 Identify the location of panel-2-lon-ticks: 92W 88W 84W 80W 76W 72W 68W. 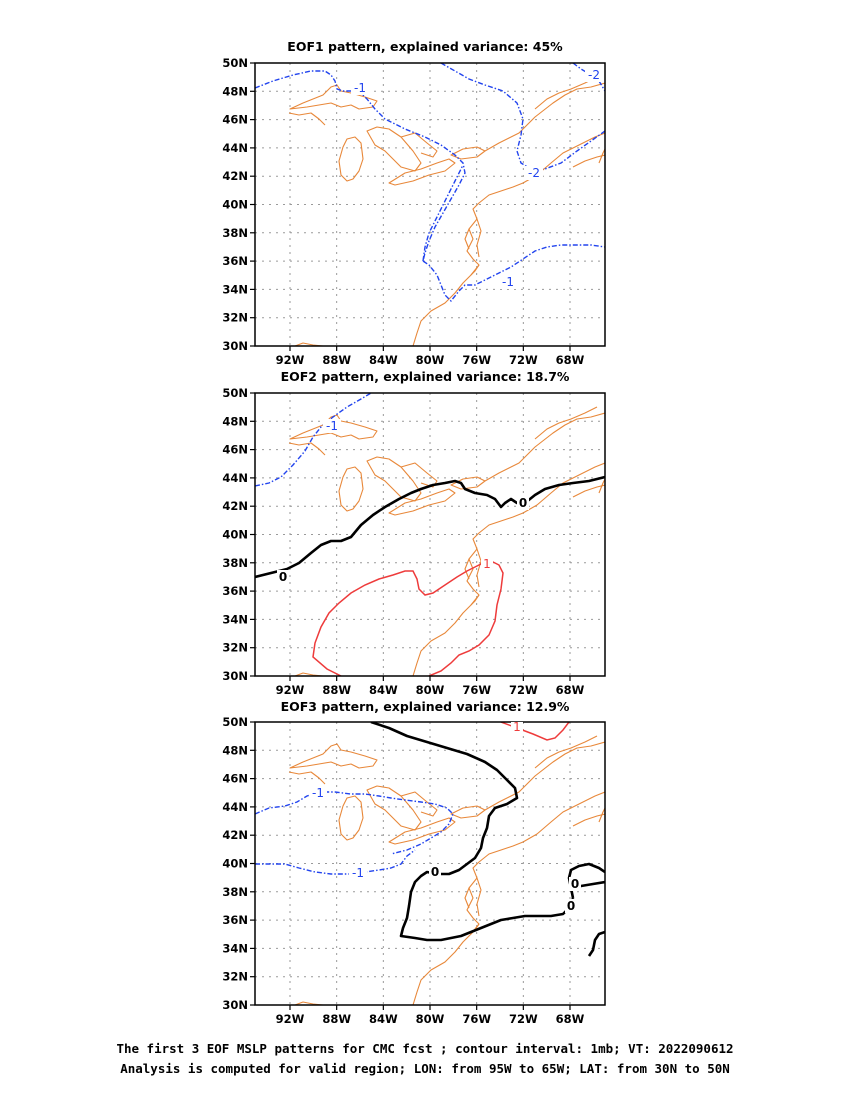
(430, 686).